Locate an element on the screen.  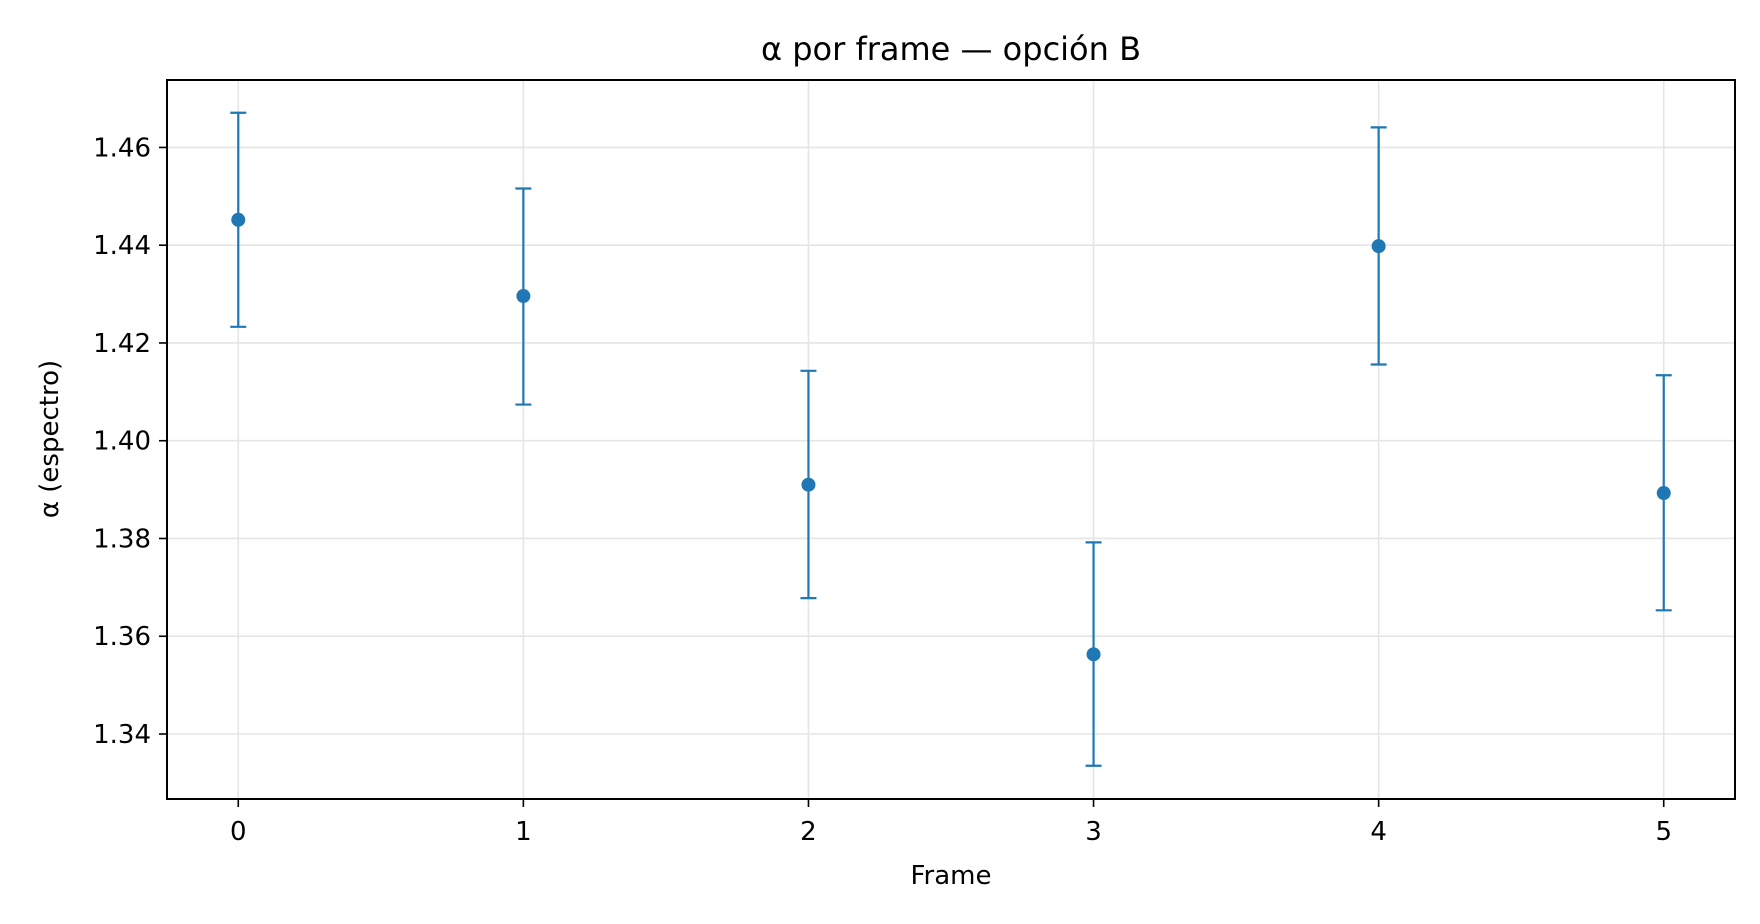
y-tick-label: 1.46 is located at coordinates (122, 148).